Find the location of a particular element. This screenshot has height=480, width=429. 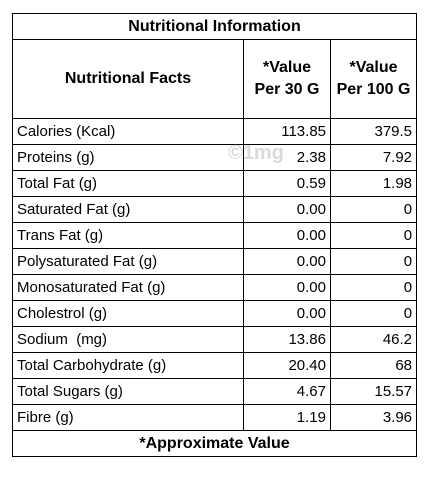

nutrient-name: Sodium (mg) is located at coordinates (128, 339).